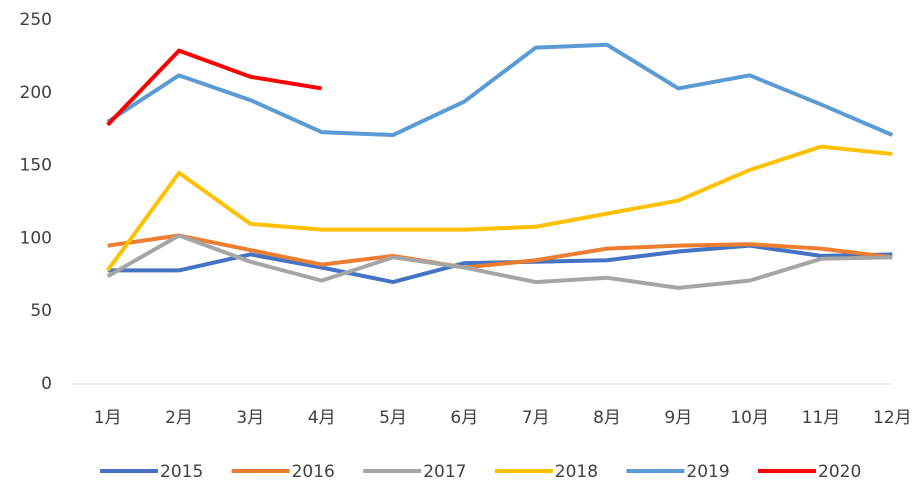 This screenshot has width=918, height=482. I want to click on x-tick-label: 6月, so click(464, 418).